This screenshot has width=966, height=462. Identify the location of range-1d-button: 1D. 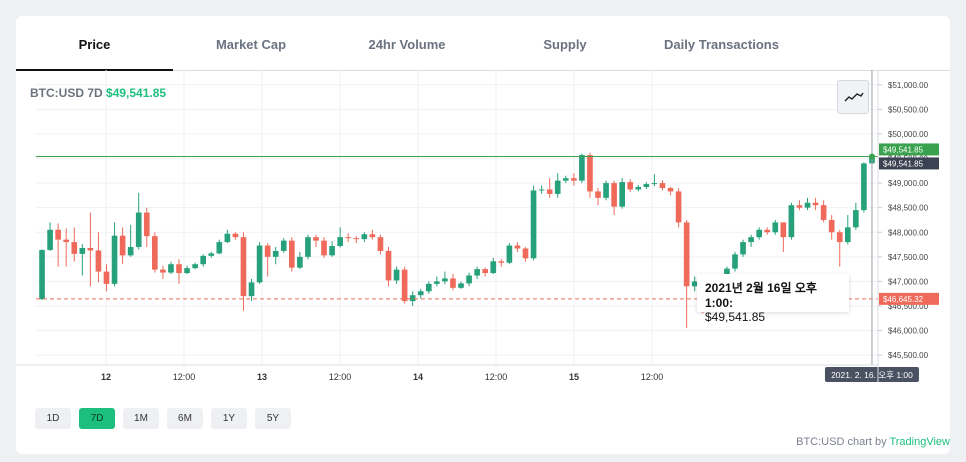
(53, 418).